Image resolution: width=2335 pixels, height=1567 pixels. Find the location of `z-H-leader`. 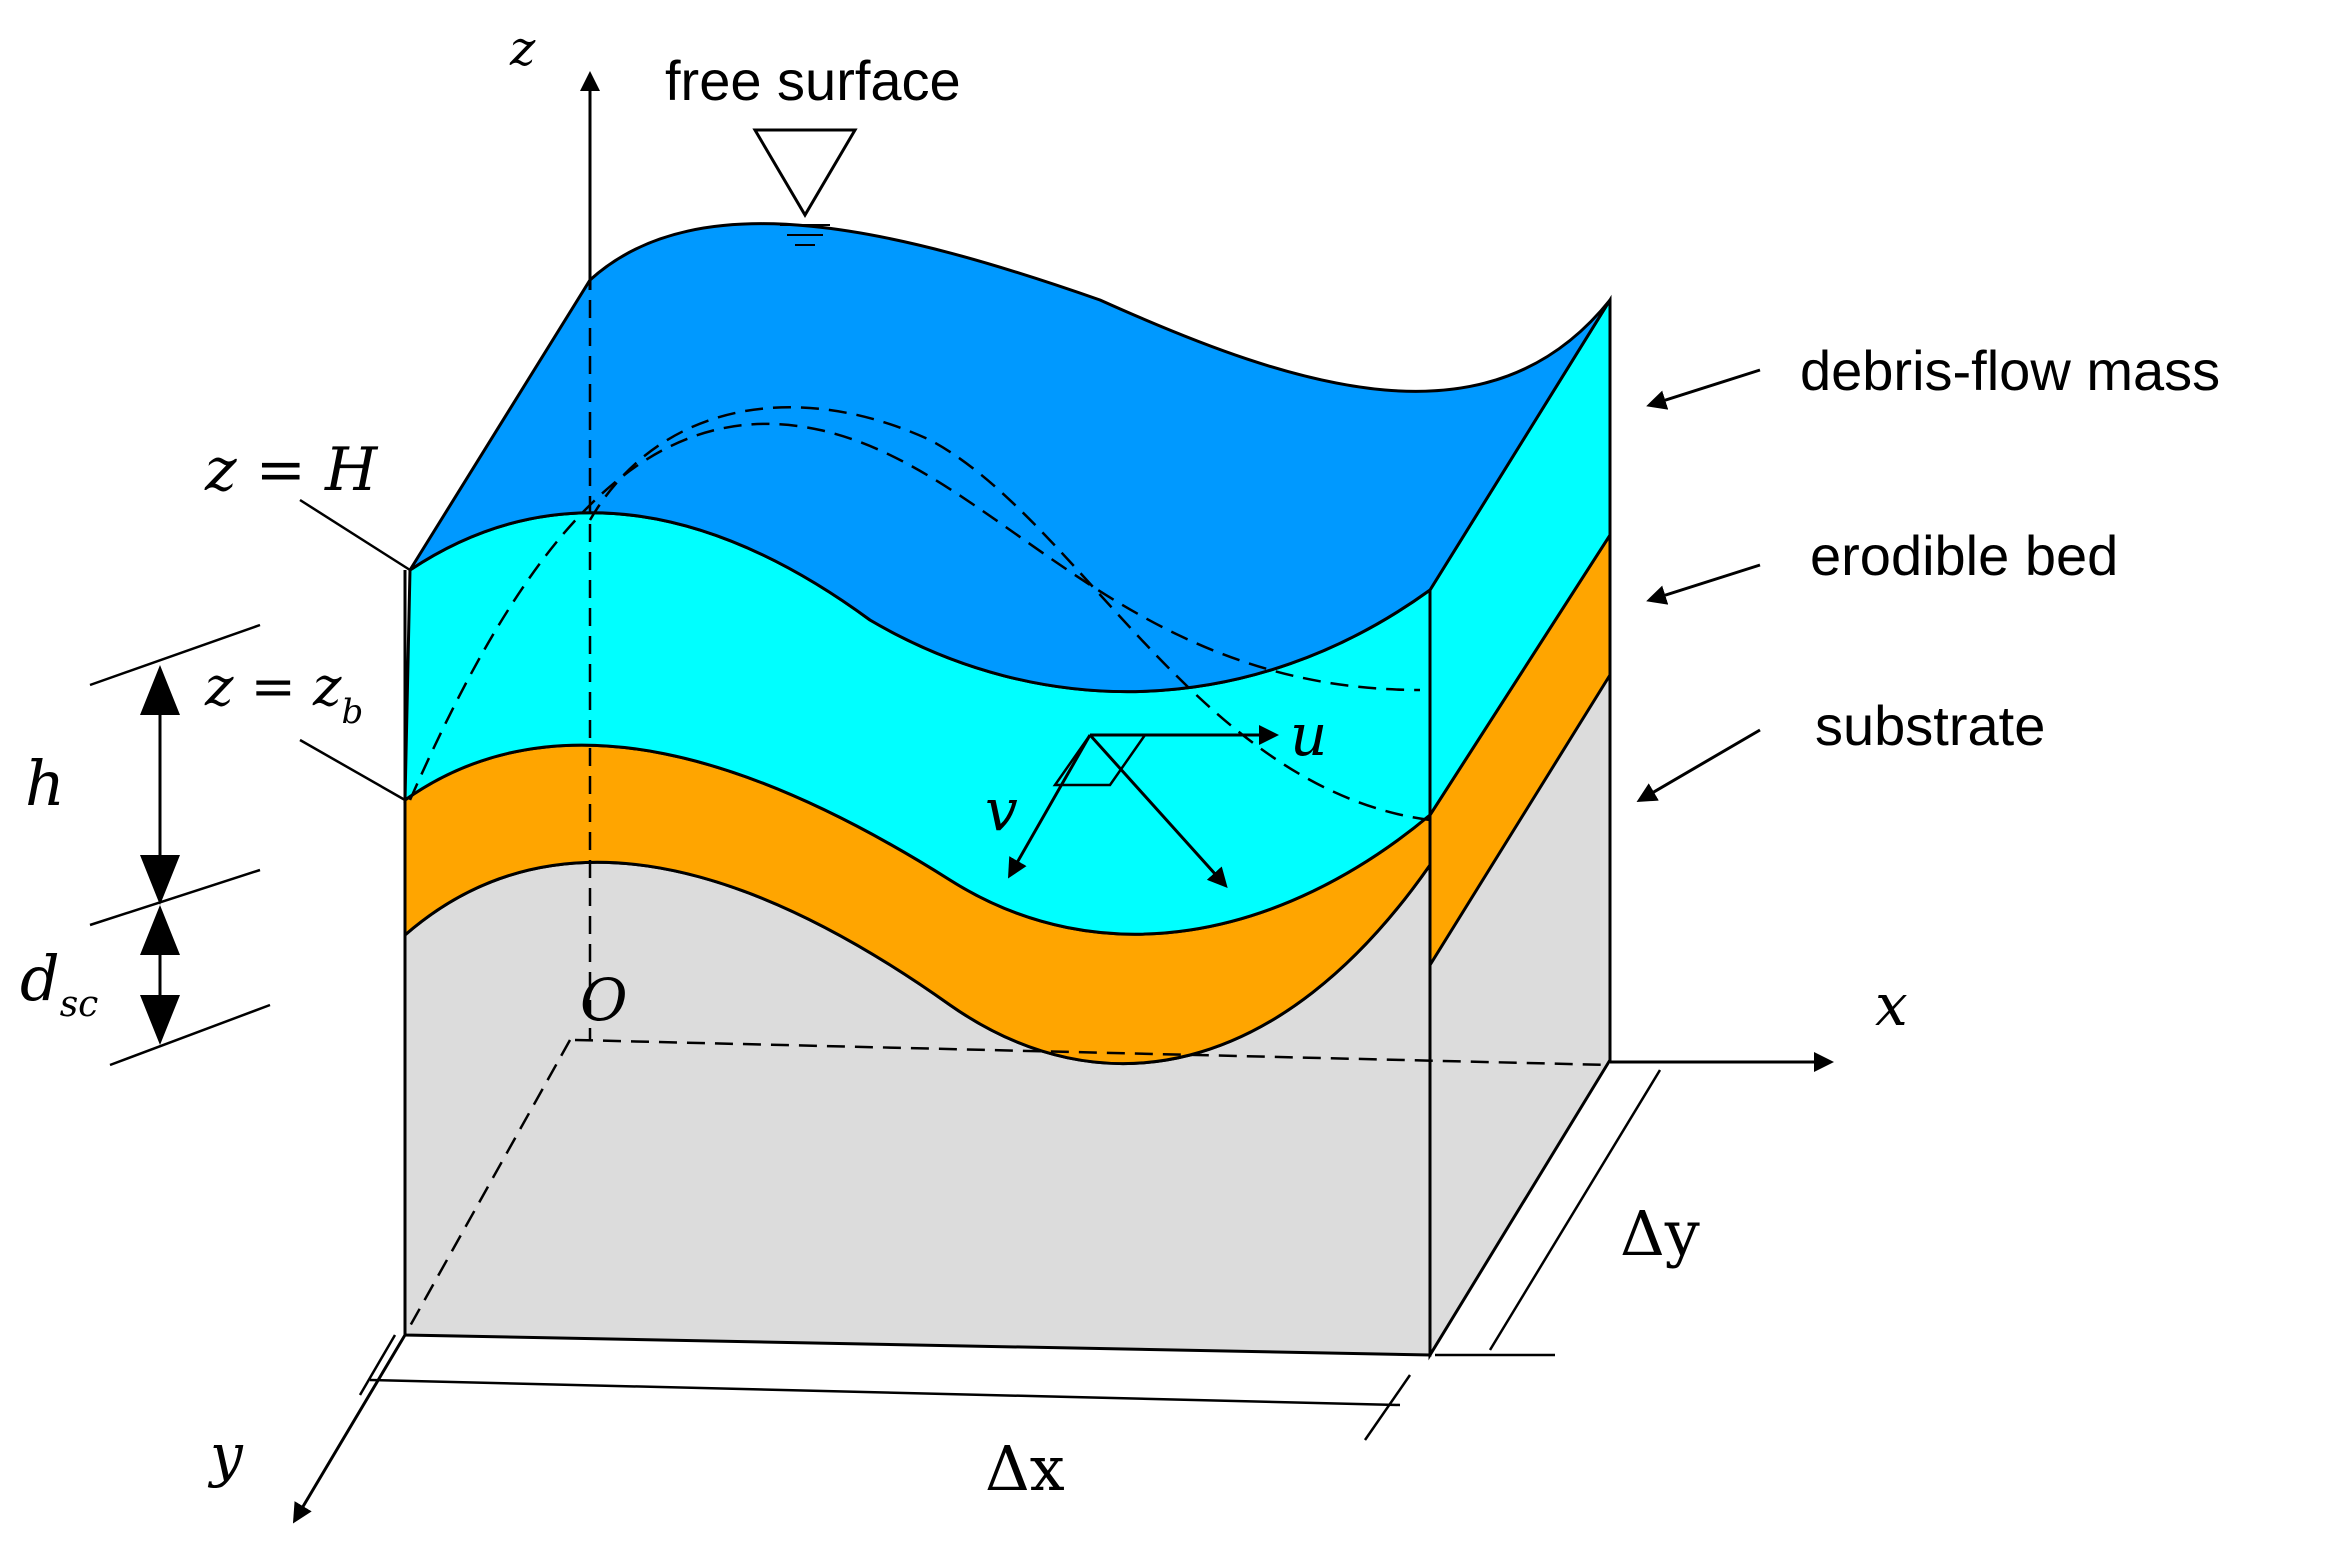

z-H-leader is located at coordinates (355, 535).